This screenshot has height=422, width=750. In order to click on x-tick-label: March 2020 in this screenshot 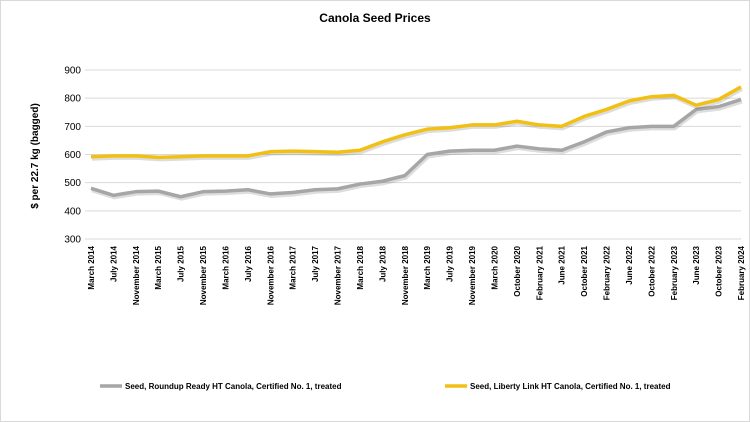, I will do `click(494, 267)`.